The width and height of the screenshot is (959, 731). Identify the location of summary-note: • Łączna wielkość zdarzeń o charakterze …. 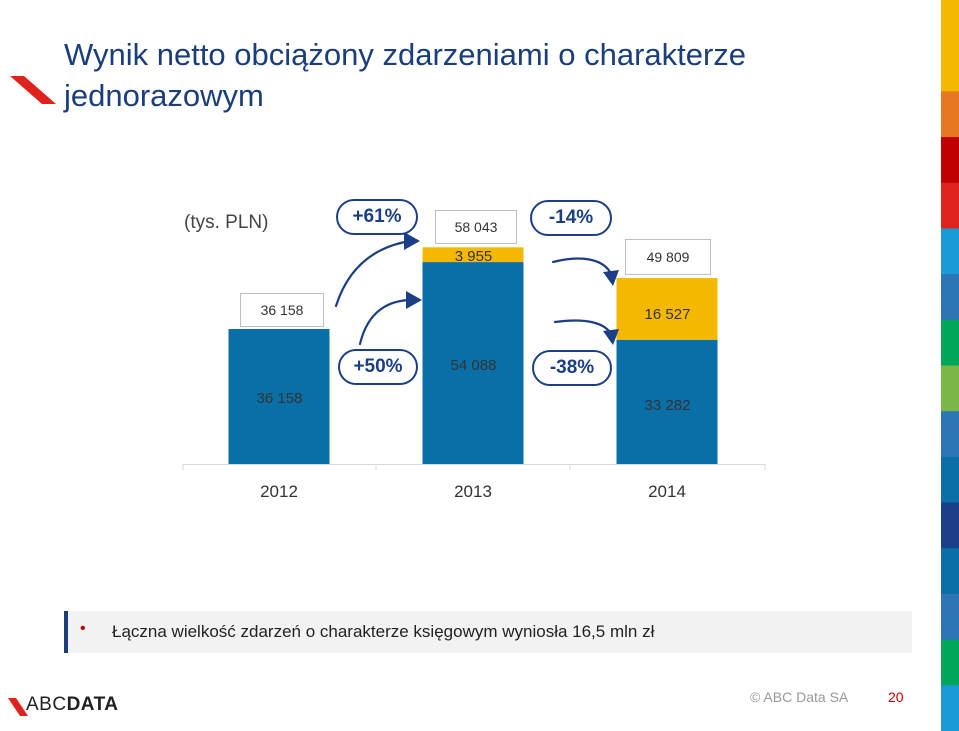
(488, 632).